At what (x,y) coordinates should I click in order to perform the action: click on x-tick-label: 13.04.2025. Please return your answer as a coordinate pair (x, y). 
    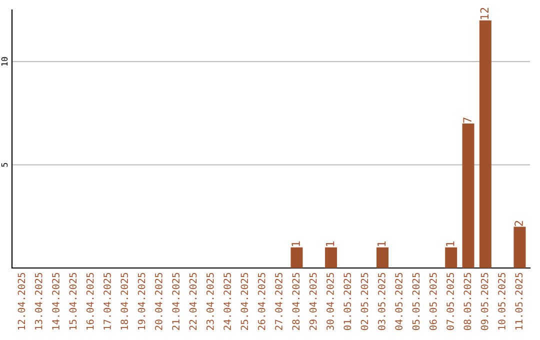
    Looking at the image, I should click on (38, 301).